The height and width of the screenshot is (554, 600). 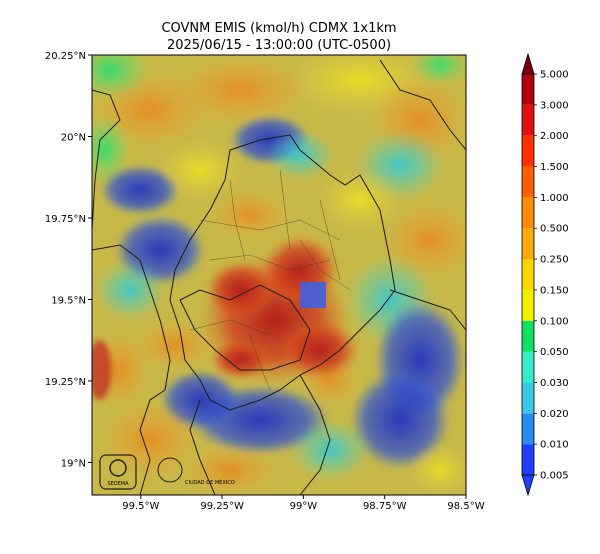 What do you see at coordinates (554, 383) in the screenshot?
I see `colorbar-level-label: 0.030` at bounding box center [554, 383].